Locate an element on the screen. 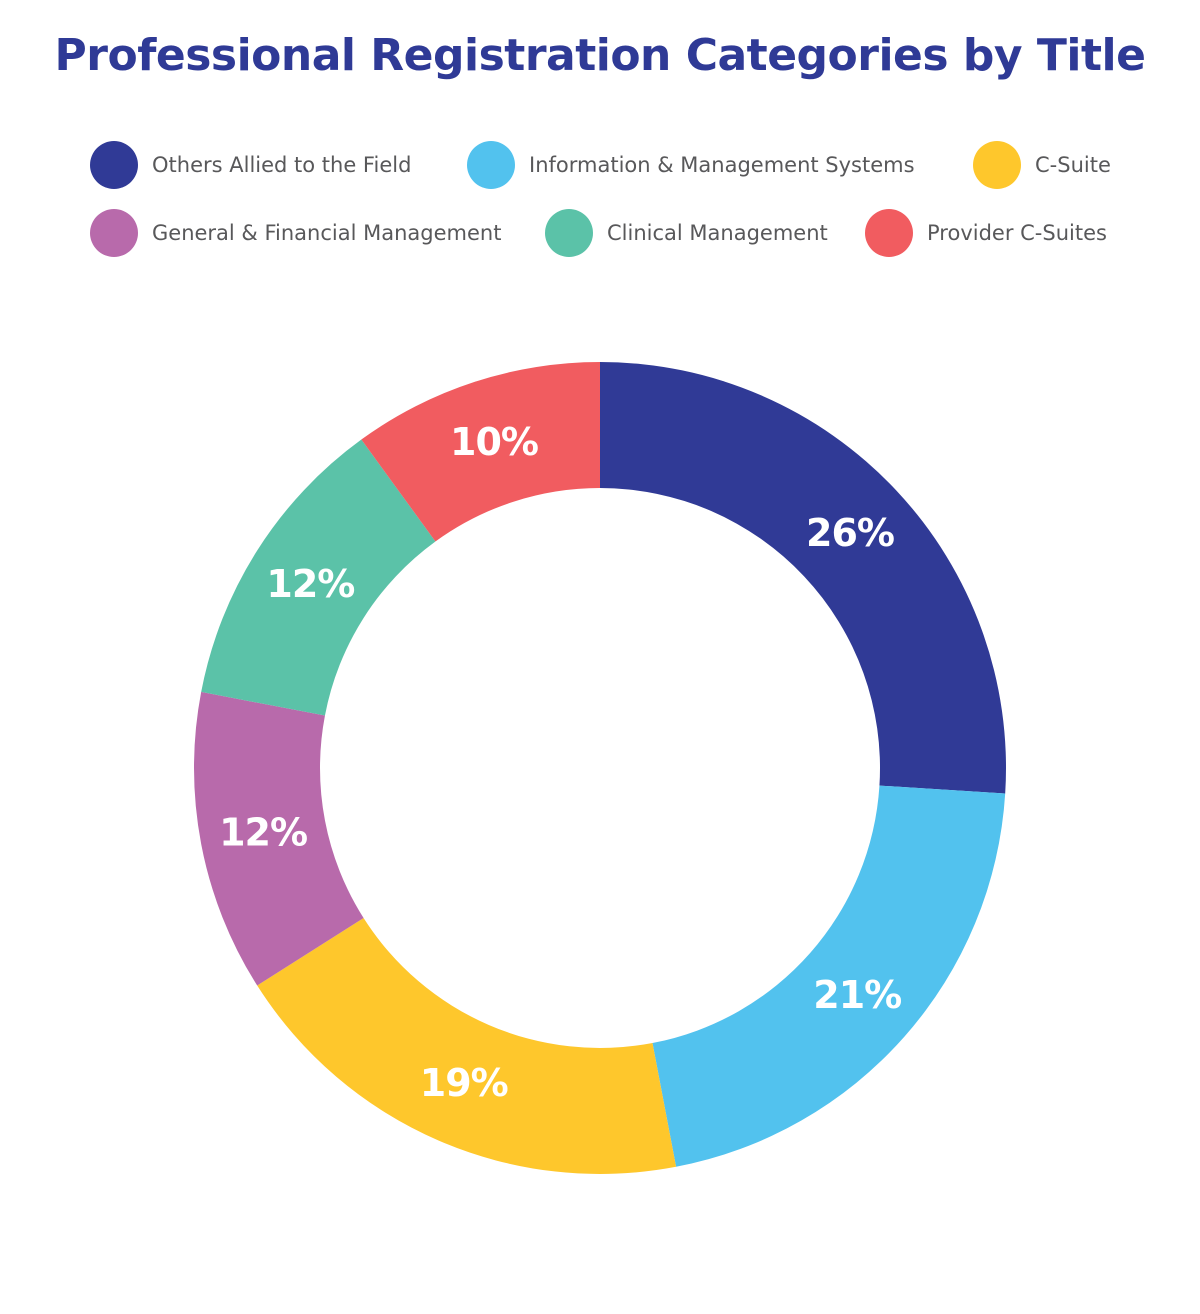 The height and width of the screenshot is (1314, 1200). donut-slice-c-suite is located at coordinates (467, 1046).